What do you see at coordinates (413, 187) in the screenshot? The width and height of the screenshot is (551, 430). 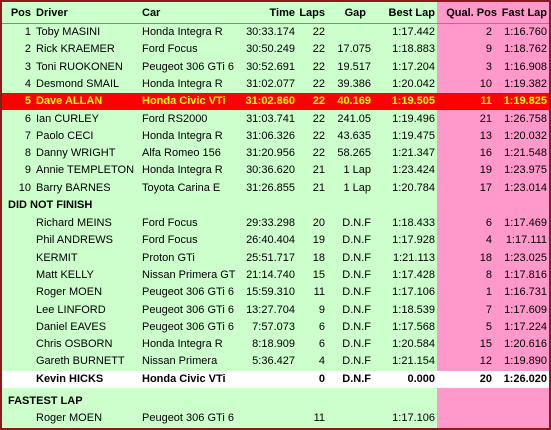 I see `best-lap: 1:20.784` at bounding box center [413, 187].